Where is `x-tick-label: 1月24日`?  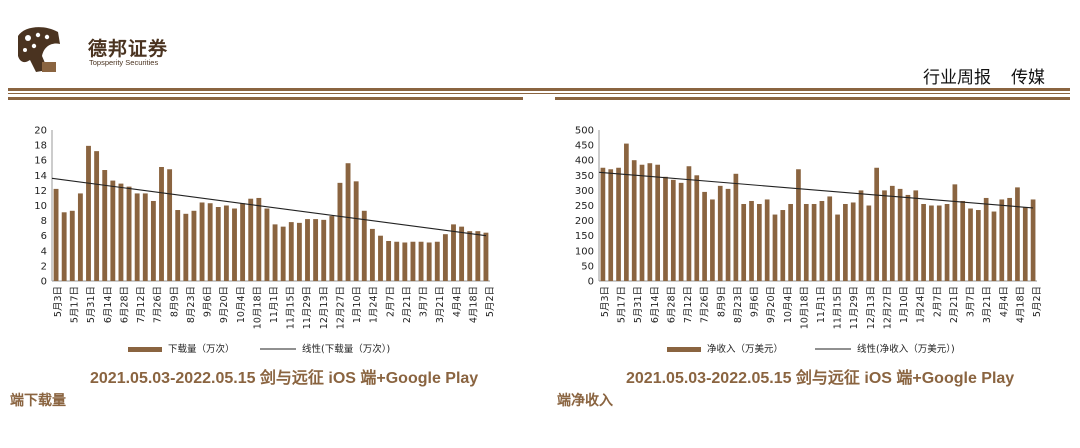 x-tick-label: 1月24日 is located at coordinates (921, 304).